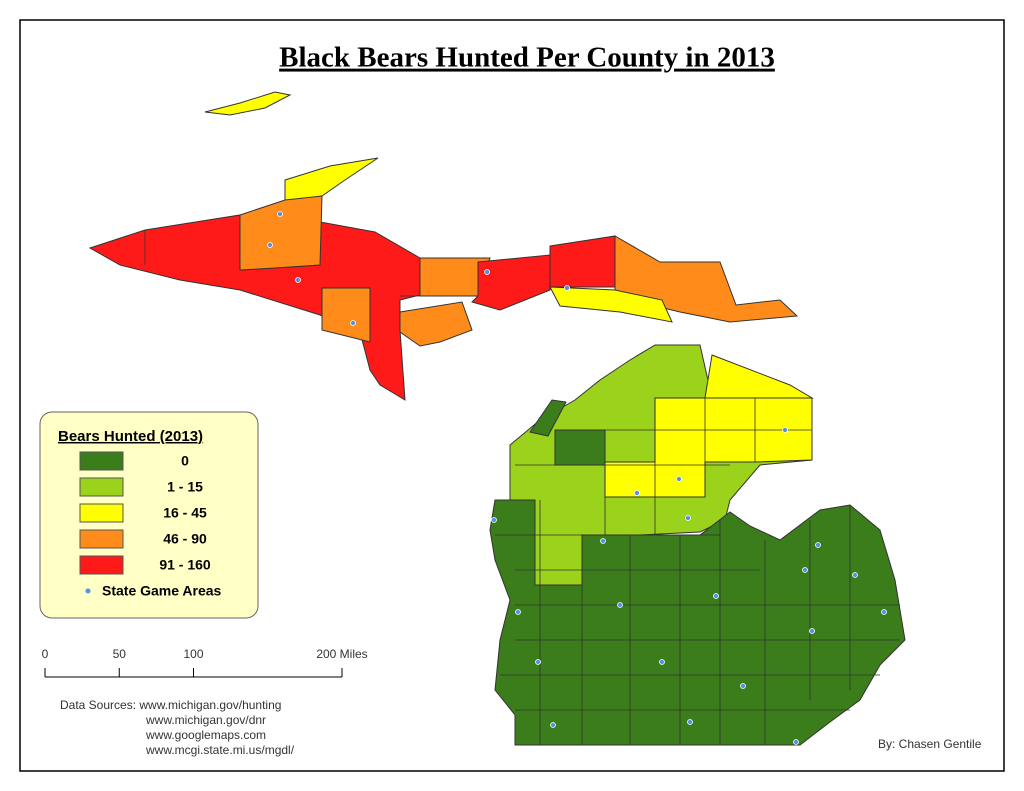  Describe the element at coordinates (930, 744) in the screenshot. I see `credit: By: Chasen Gentile` at that location.